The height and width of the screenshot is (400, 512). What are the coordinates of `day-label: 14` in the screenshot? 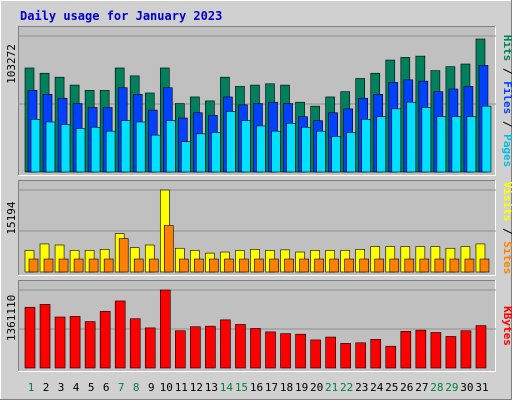 It's located at (227, 387).